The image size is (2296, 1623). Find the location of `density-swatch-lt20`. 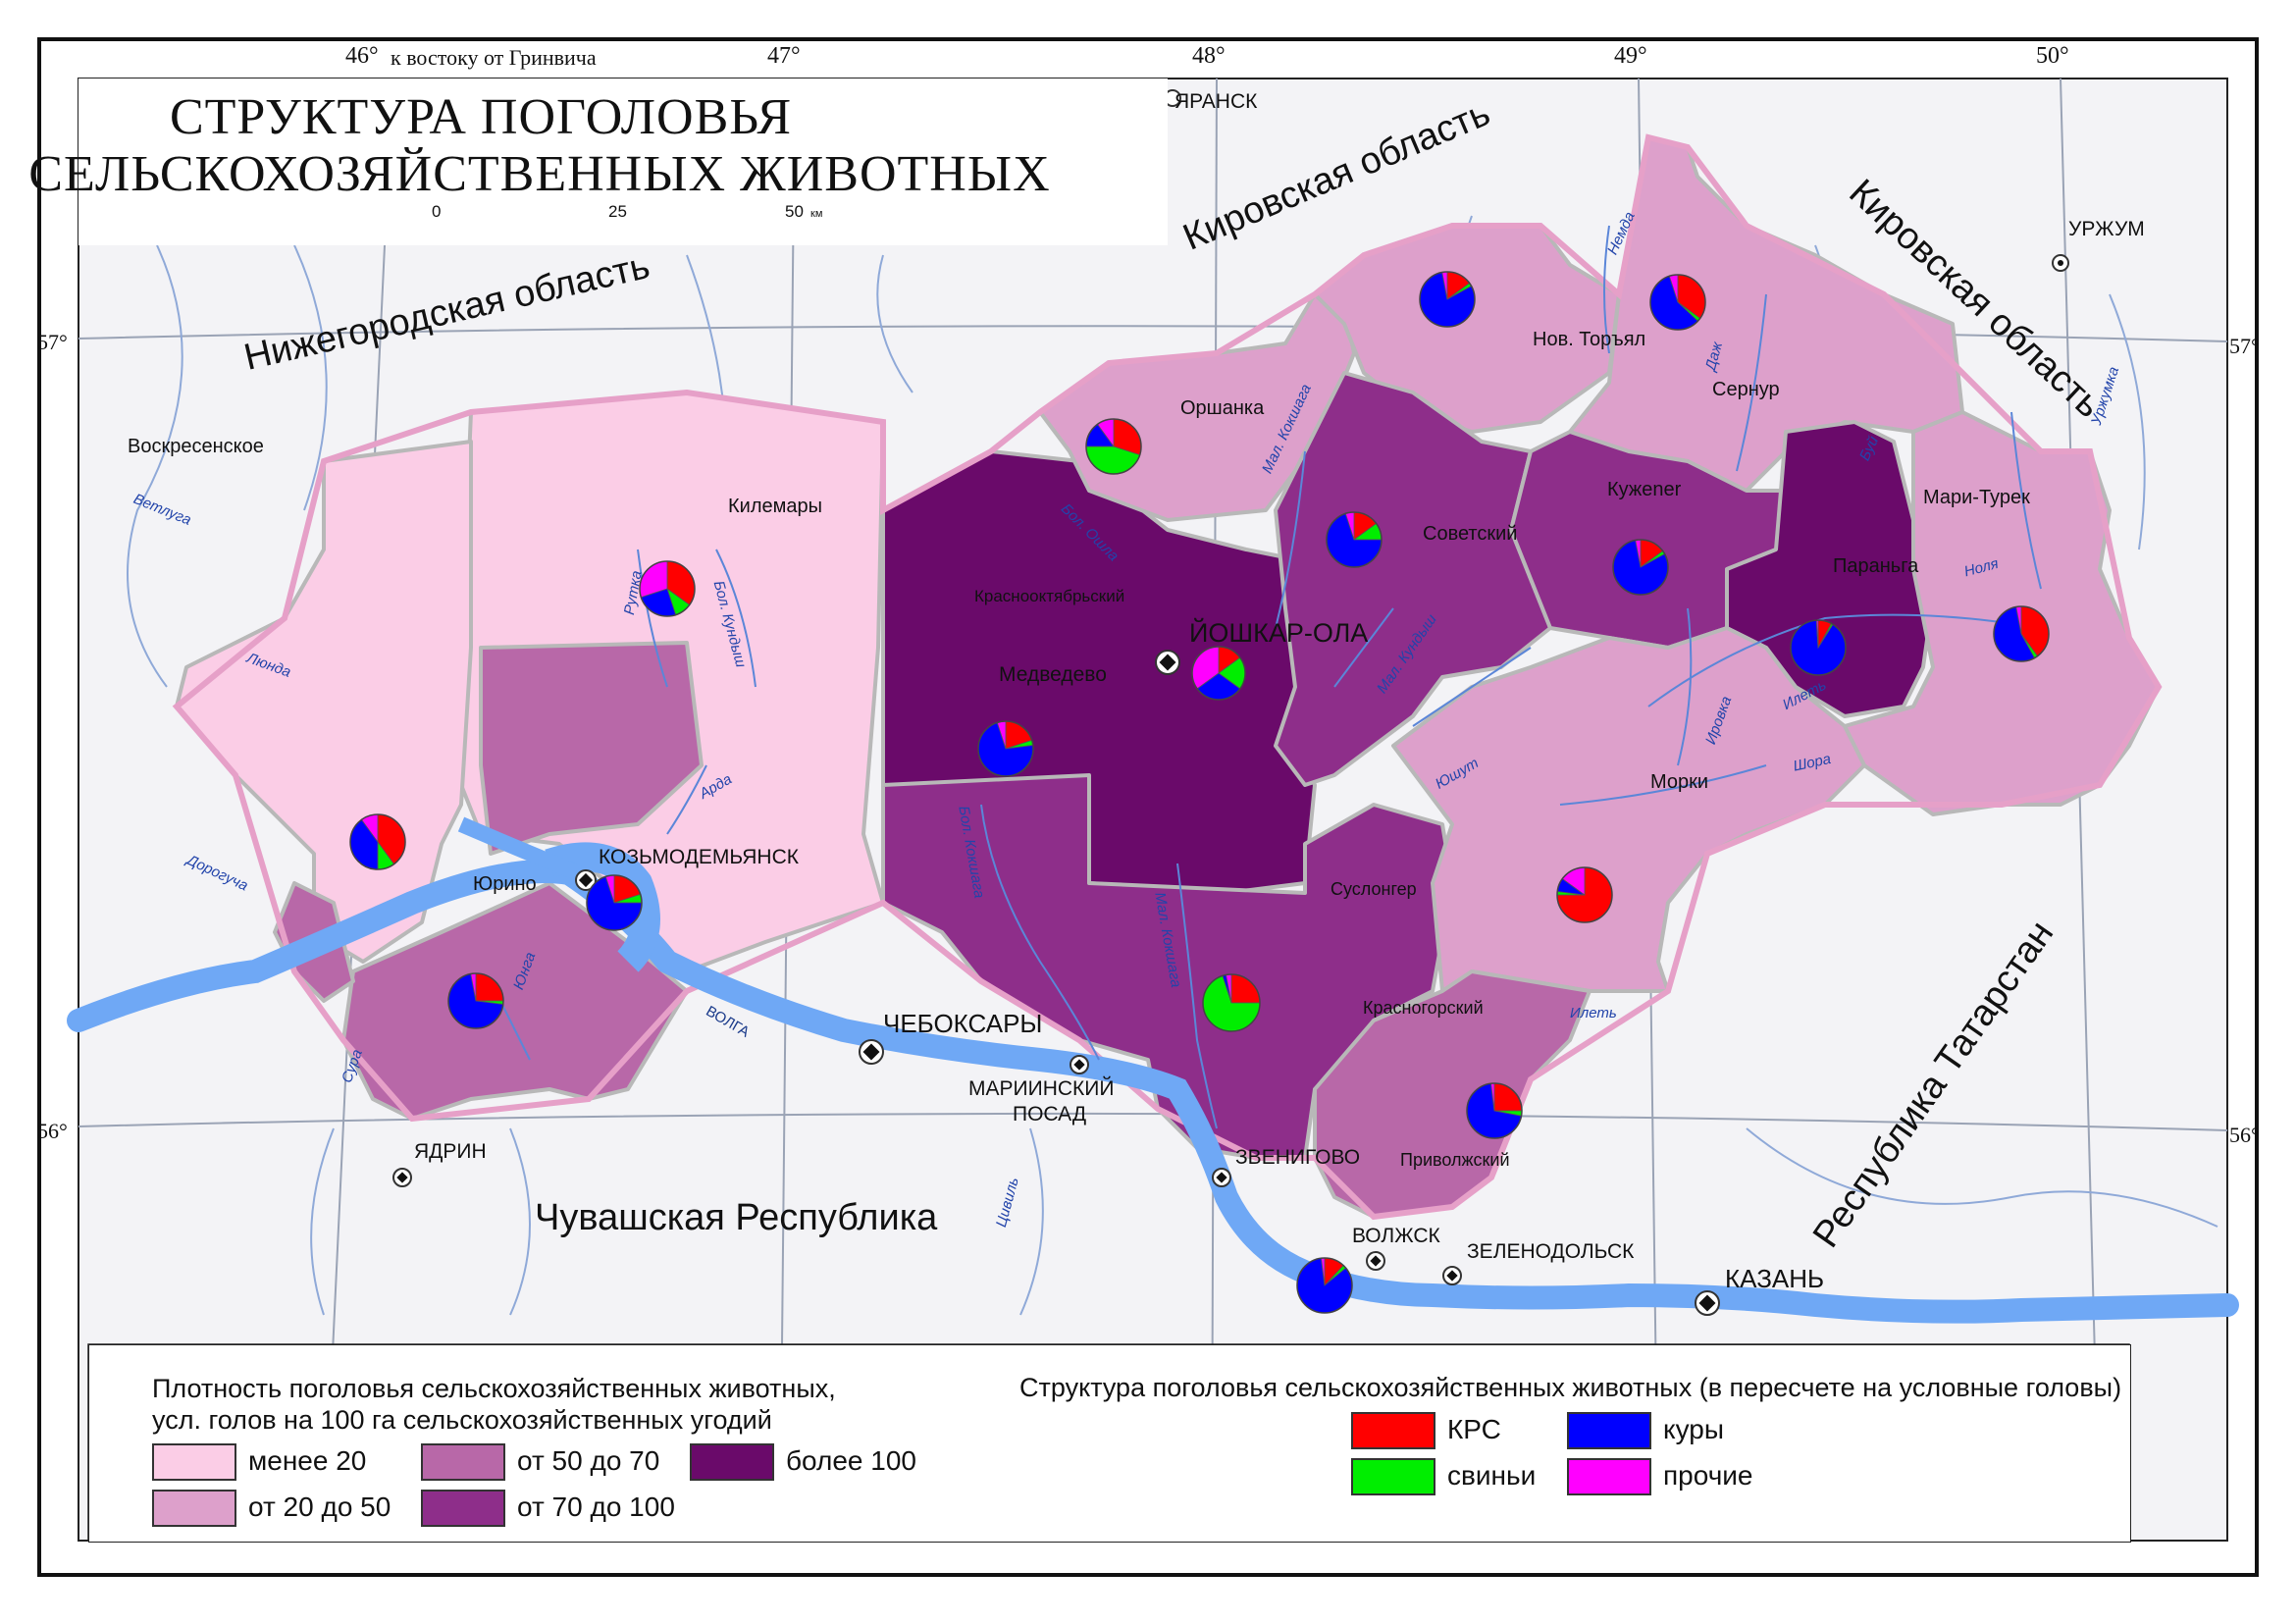

density-swatch-lt20 is located at coordinates (194, 1462).